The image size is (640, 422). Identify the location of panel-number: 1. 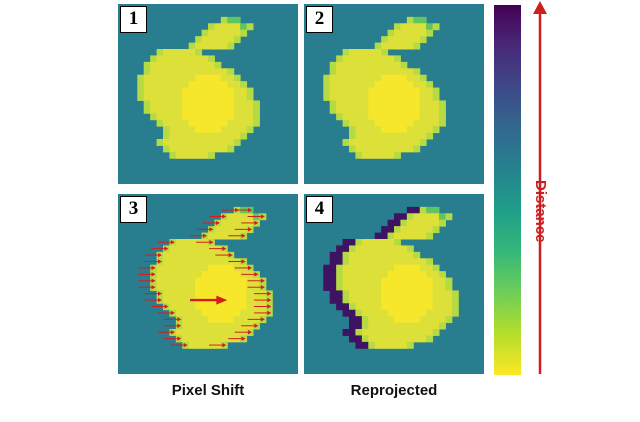
(133, 19).